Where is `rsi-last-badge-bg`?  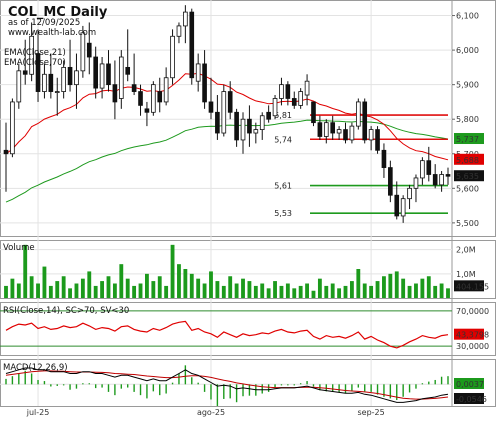
rsi-last-badge-bg is located at coordinates (469, 334).